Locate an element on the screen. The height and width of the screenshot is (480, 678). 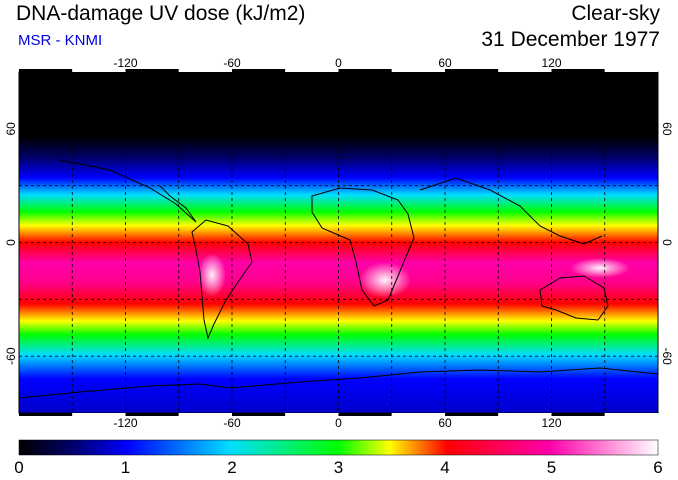
dose-peak-southern-africa is located at coordinates (385, 280).